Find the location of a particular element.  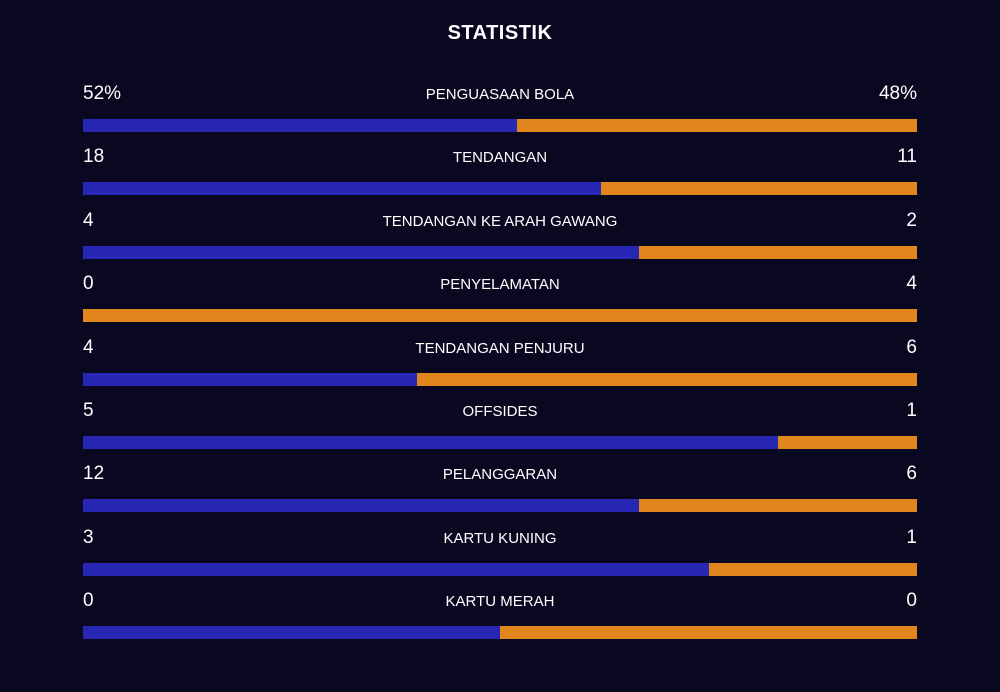

stat-label: TENDANGAN PENJURU is located at coordinates (500, 348).